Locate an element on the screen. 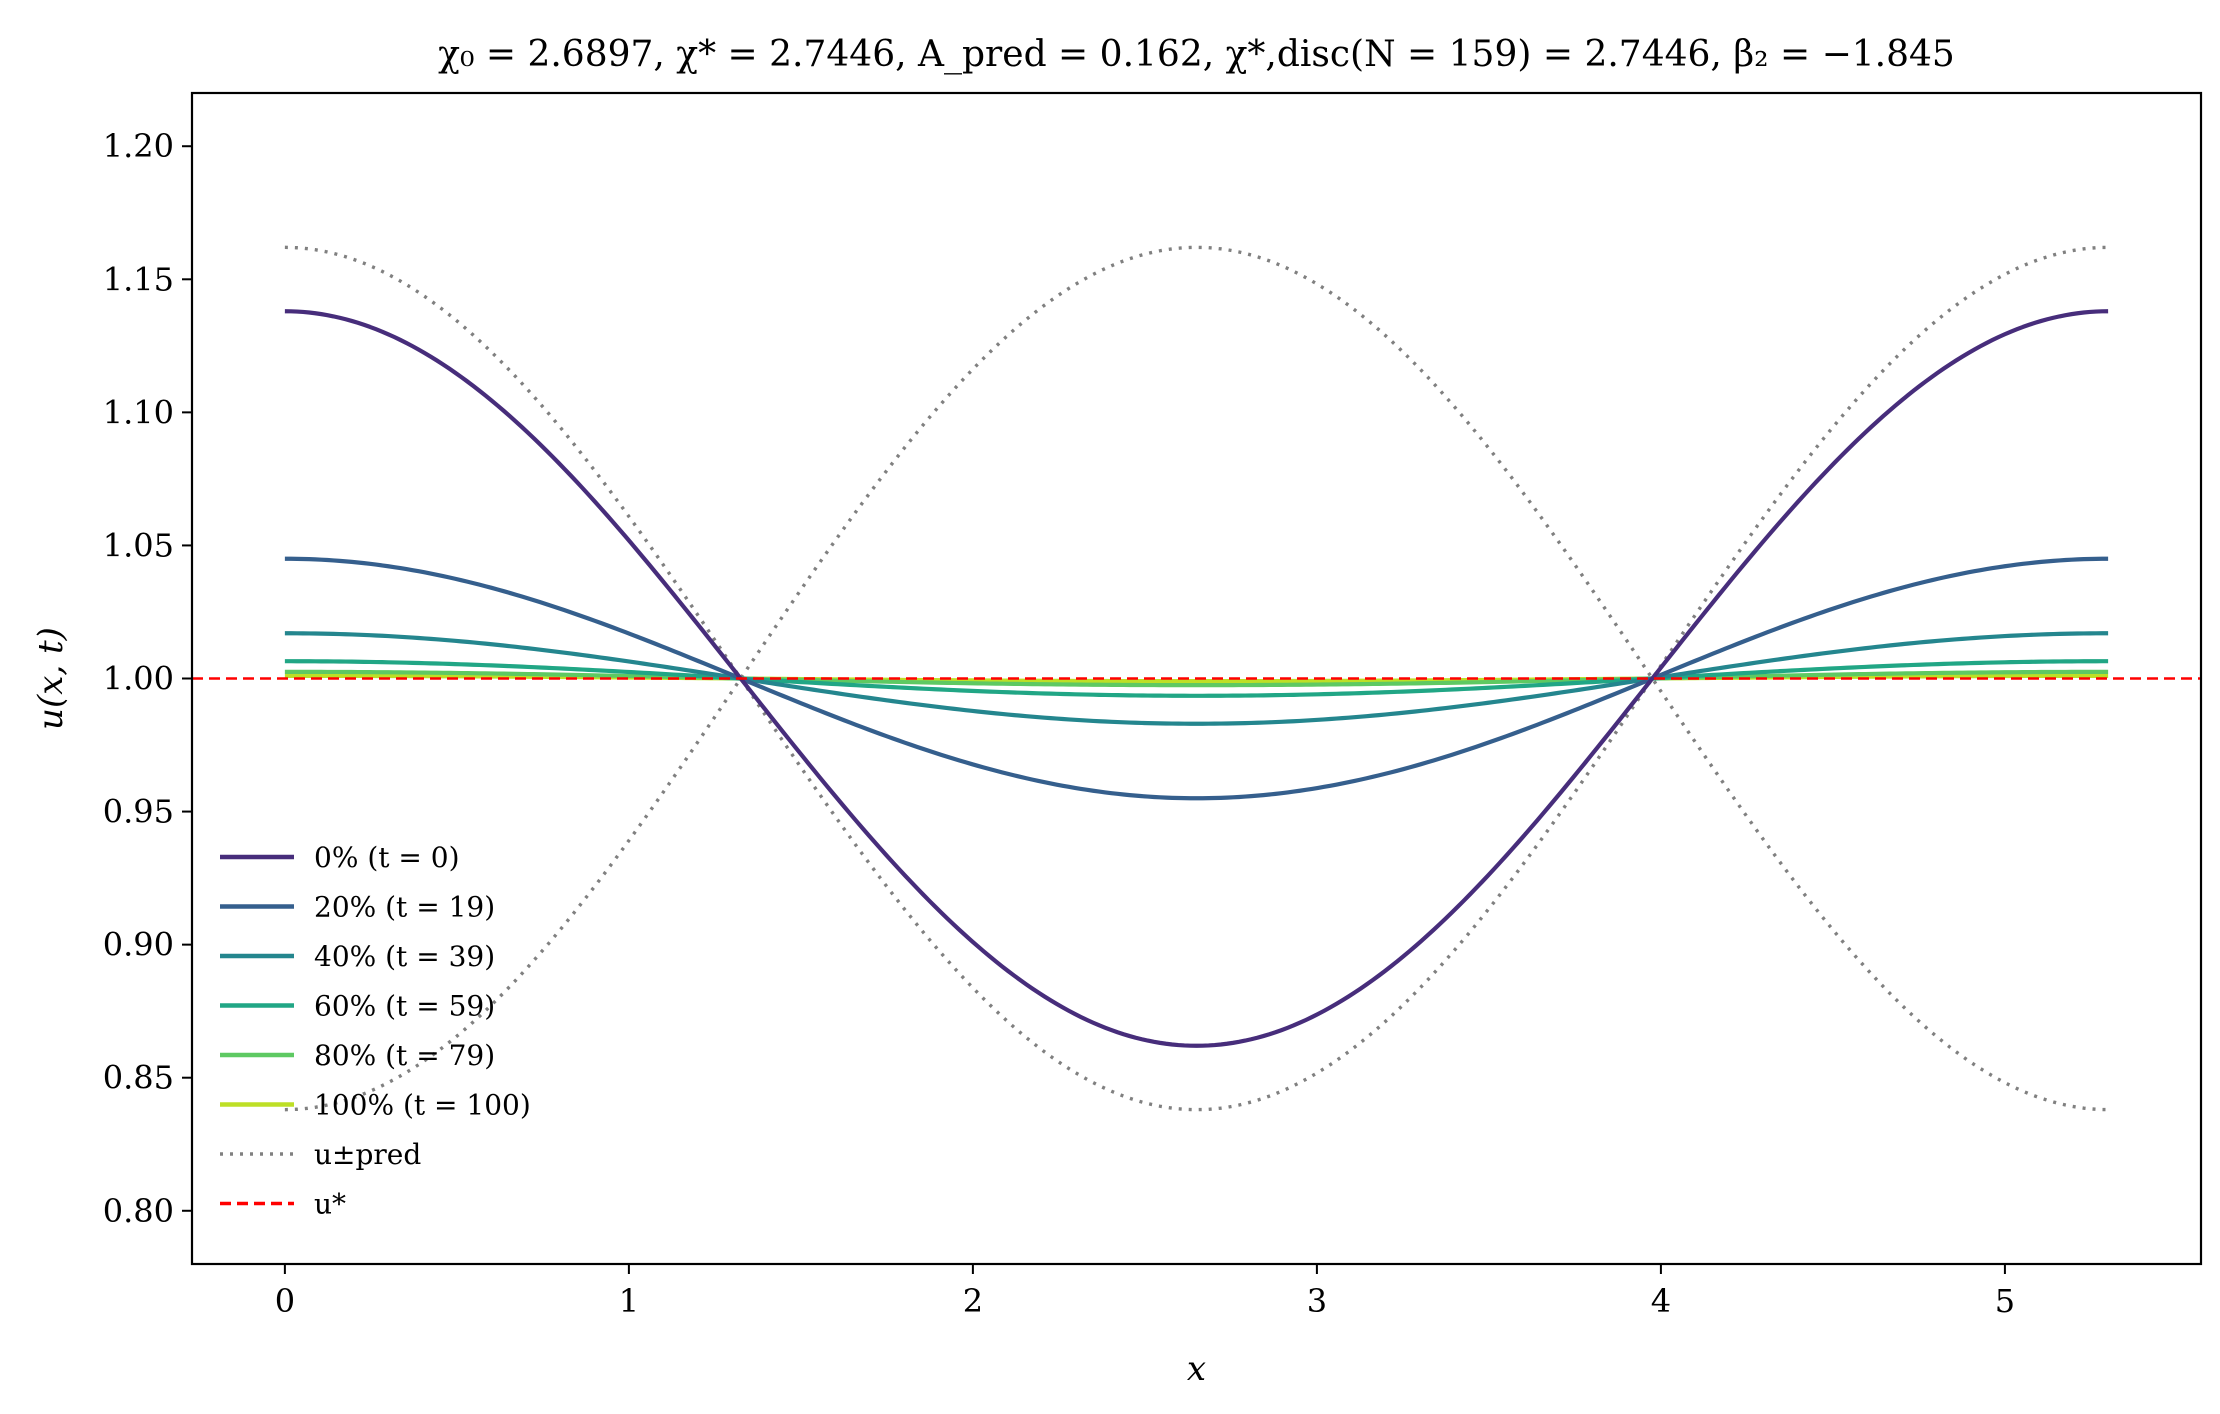  legend-label: 60% (t = 59) is located at coordinates (404, 1006).